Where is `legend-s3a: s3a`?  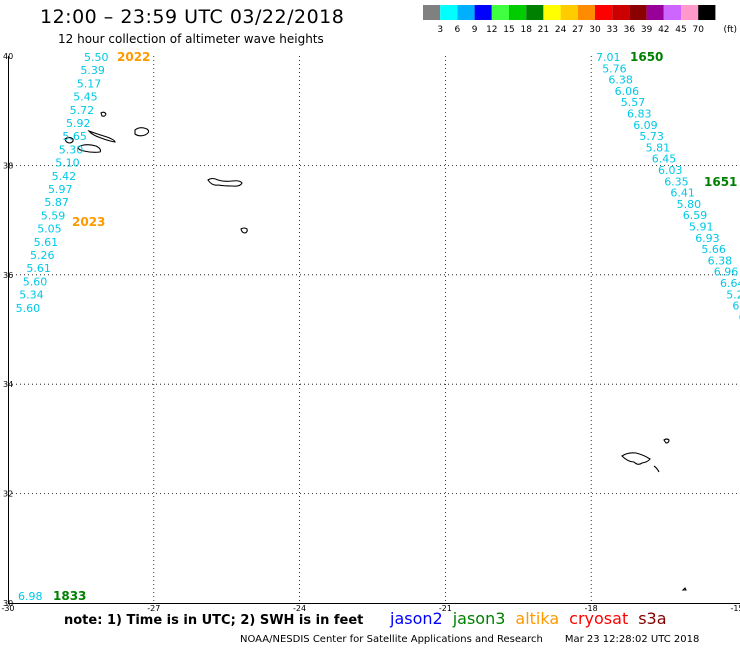
legend-s3a: s3a is located at coordinates (652, 618).